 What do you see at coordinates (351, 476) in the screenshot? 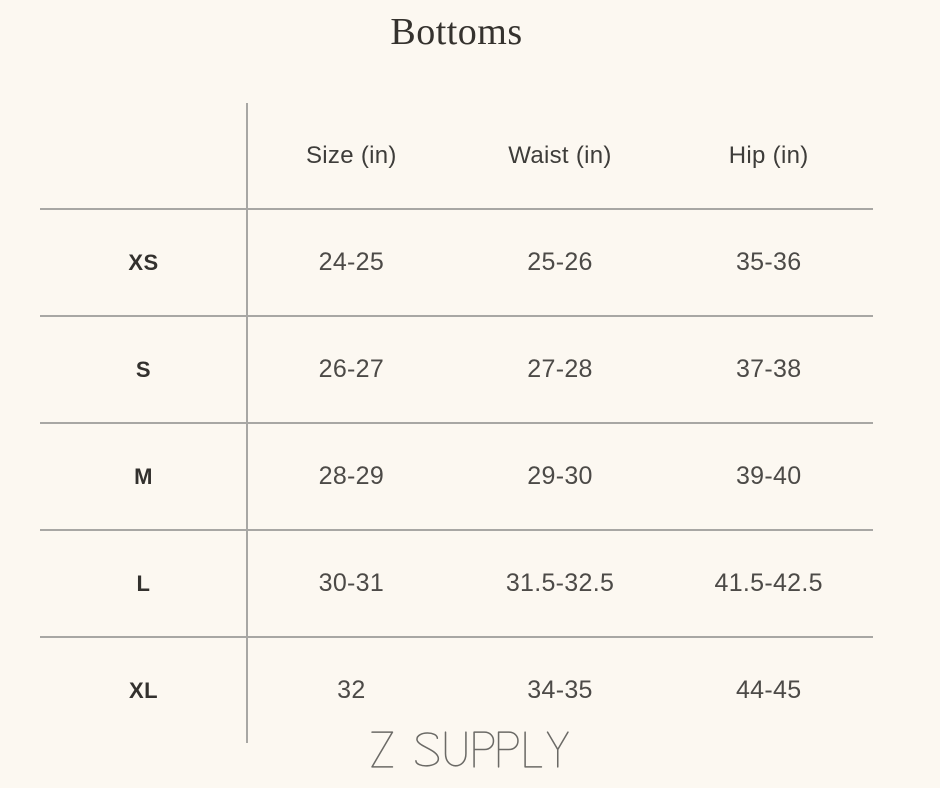
I see `size-value: 28-29` at bounding box center [351, 476].